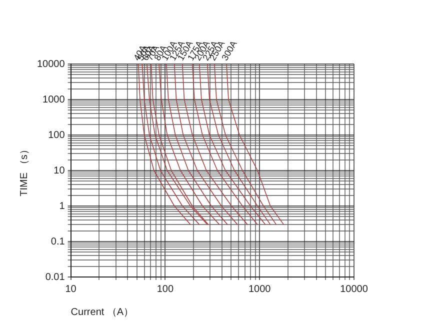  What do you see at coordinates (55, 277) in the screenshot?
I see `y-tick-label: 0.01` at bounding box center [55, 277].